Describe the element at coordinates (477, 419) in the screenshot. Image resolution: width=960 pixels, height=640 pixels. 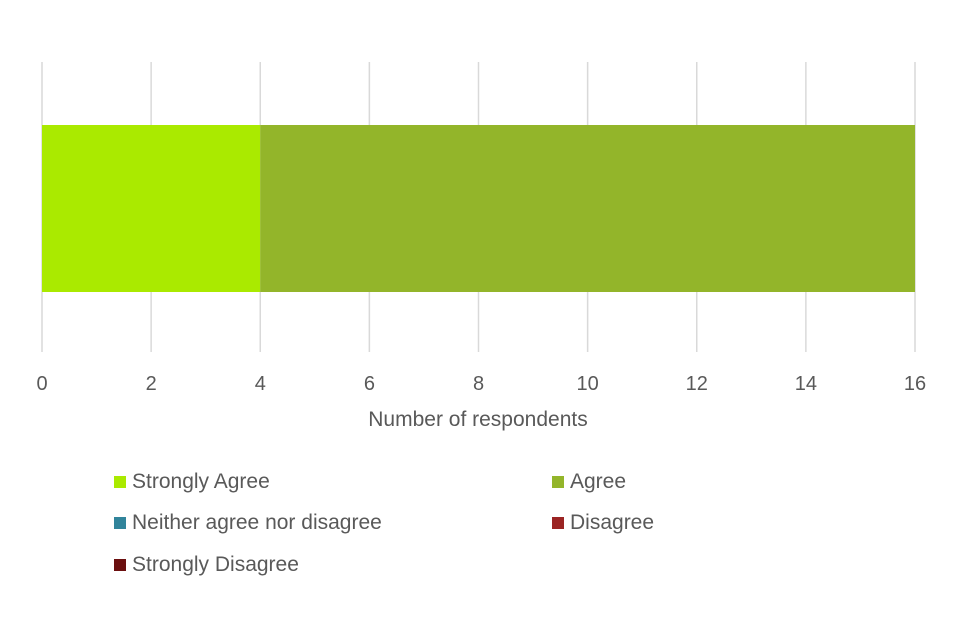
I see `x-axis-title: Number of respondents` at that location.